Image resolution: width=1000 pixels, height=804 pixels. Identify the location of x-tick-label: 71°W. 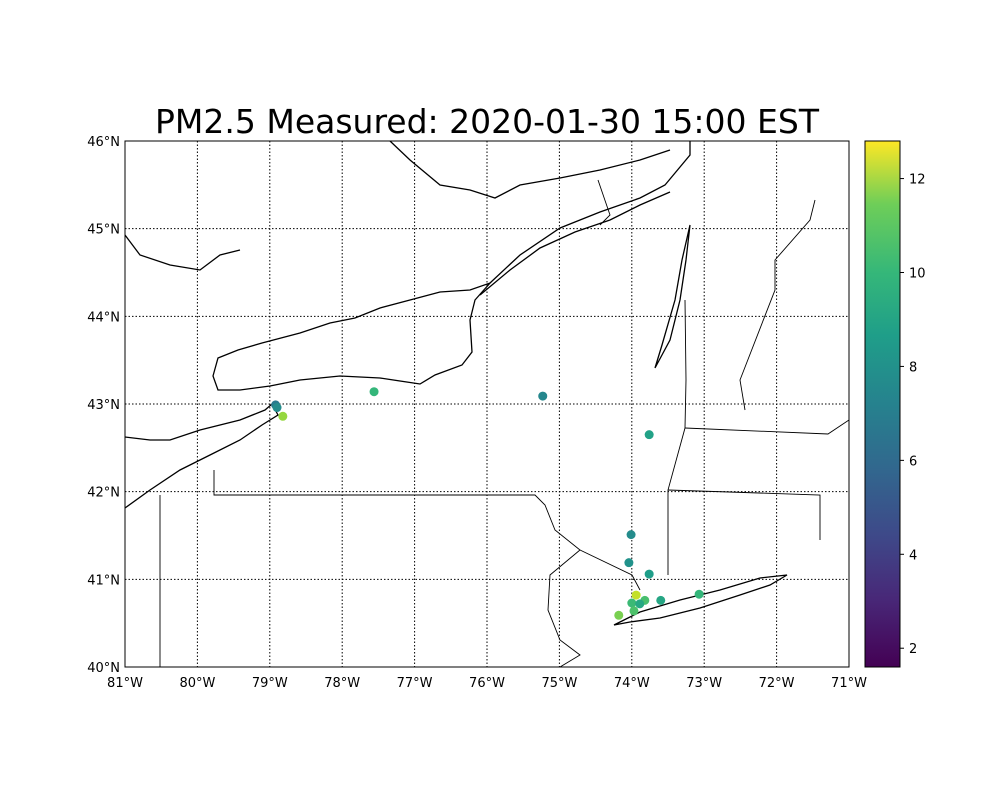
(849, 683).